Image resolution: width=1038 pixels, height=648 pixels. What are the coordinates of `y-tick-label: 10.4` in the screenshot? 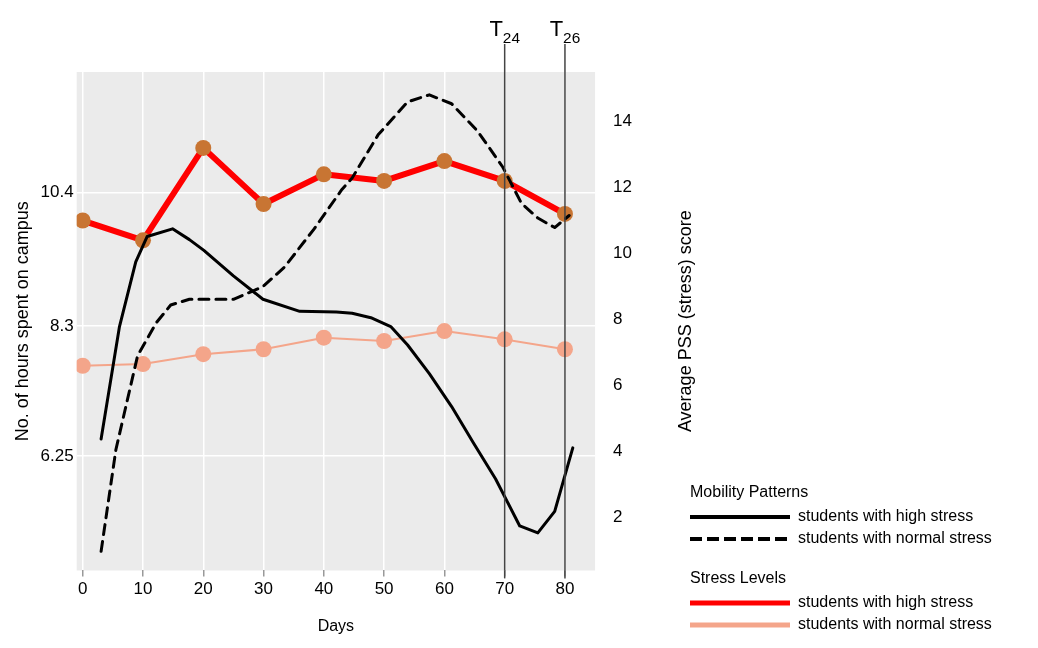 It's located at (57, 192).